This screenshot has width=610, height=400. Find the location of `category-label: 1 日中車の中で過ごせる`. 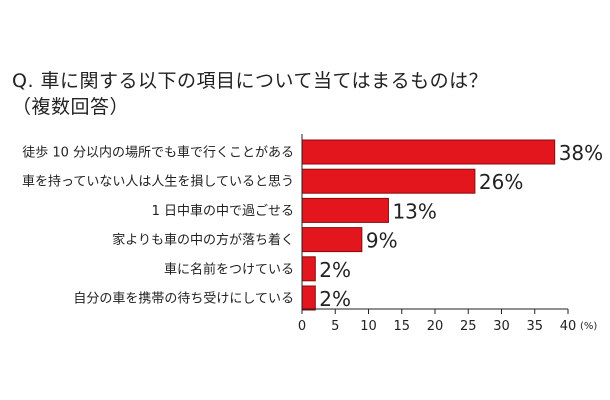

category-label: 1 日中車の中で過ごせる is located at coordinates (223, 211).